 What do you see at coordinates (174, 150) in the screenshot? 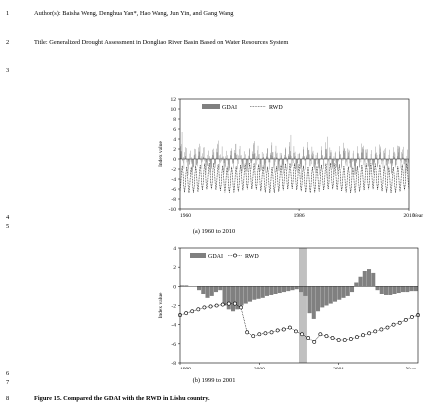
I see `y-tick-label: 2` at bounding box center [174, 150].